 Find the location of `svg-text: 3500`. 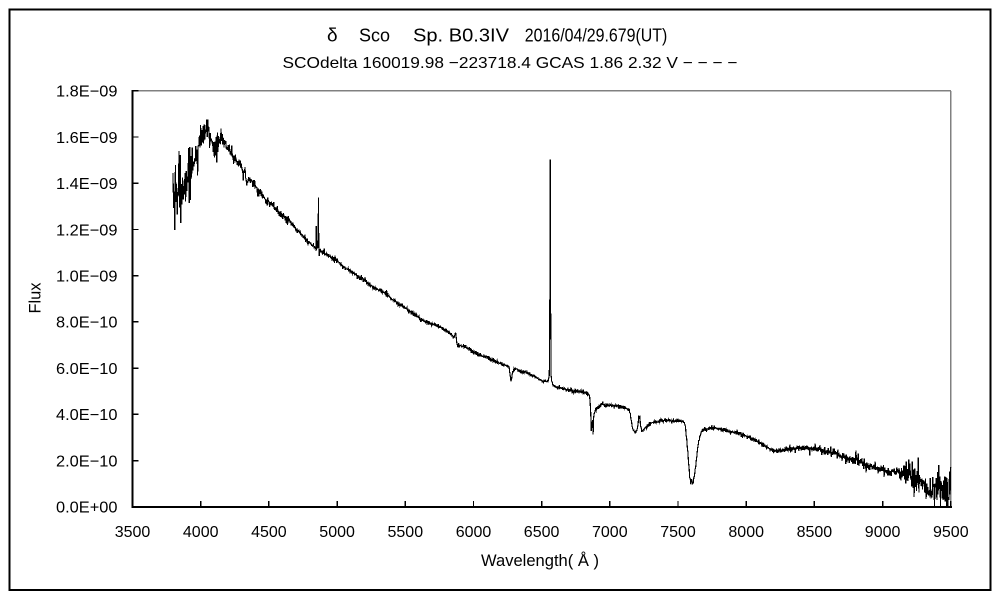

svg-text: 3500 is located at coordinates (133, 532).